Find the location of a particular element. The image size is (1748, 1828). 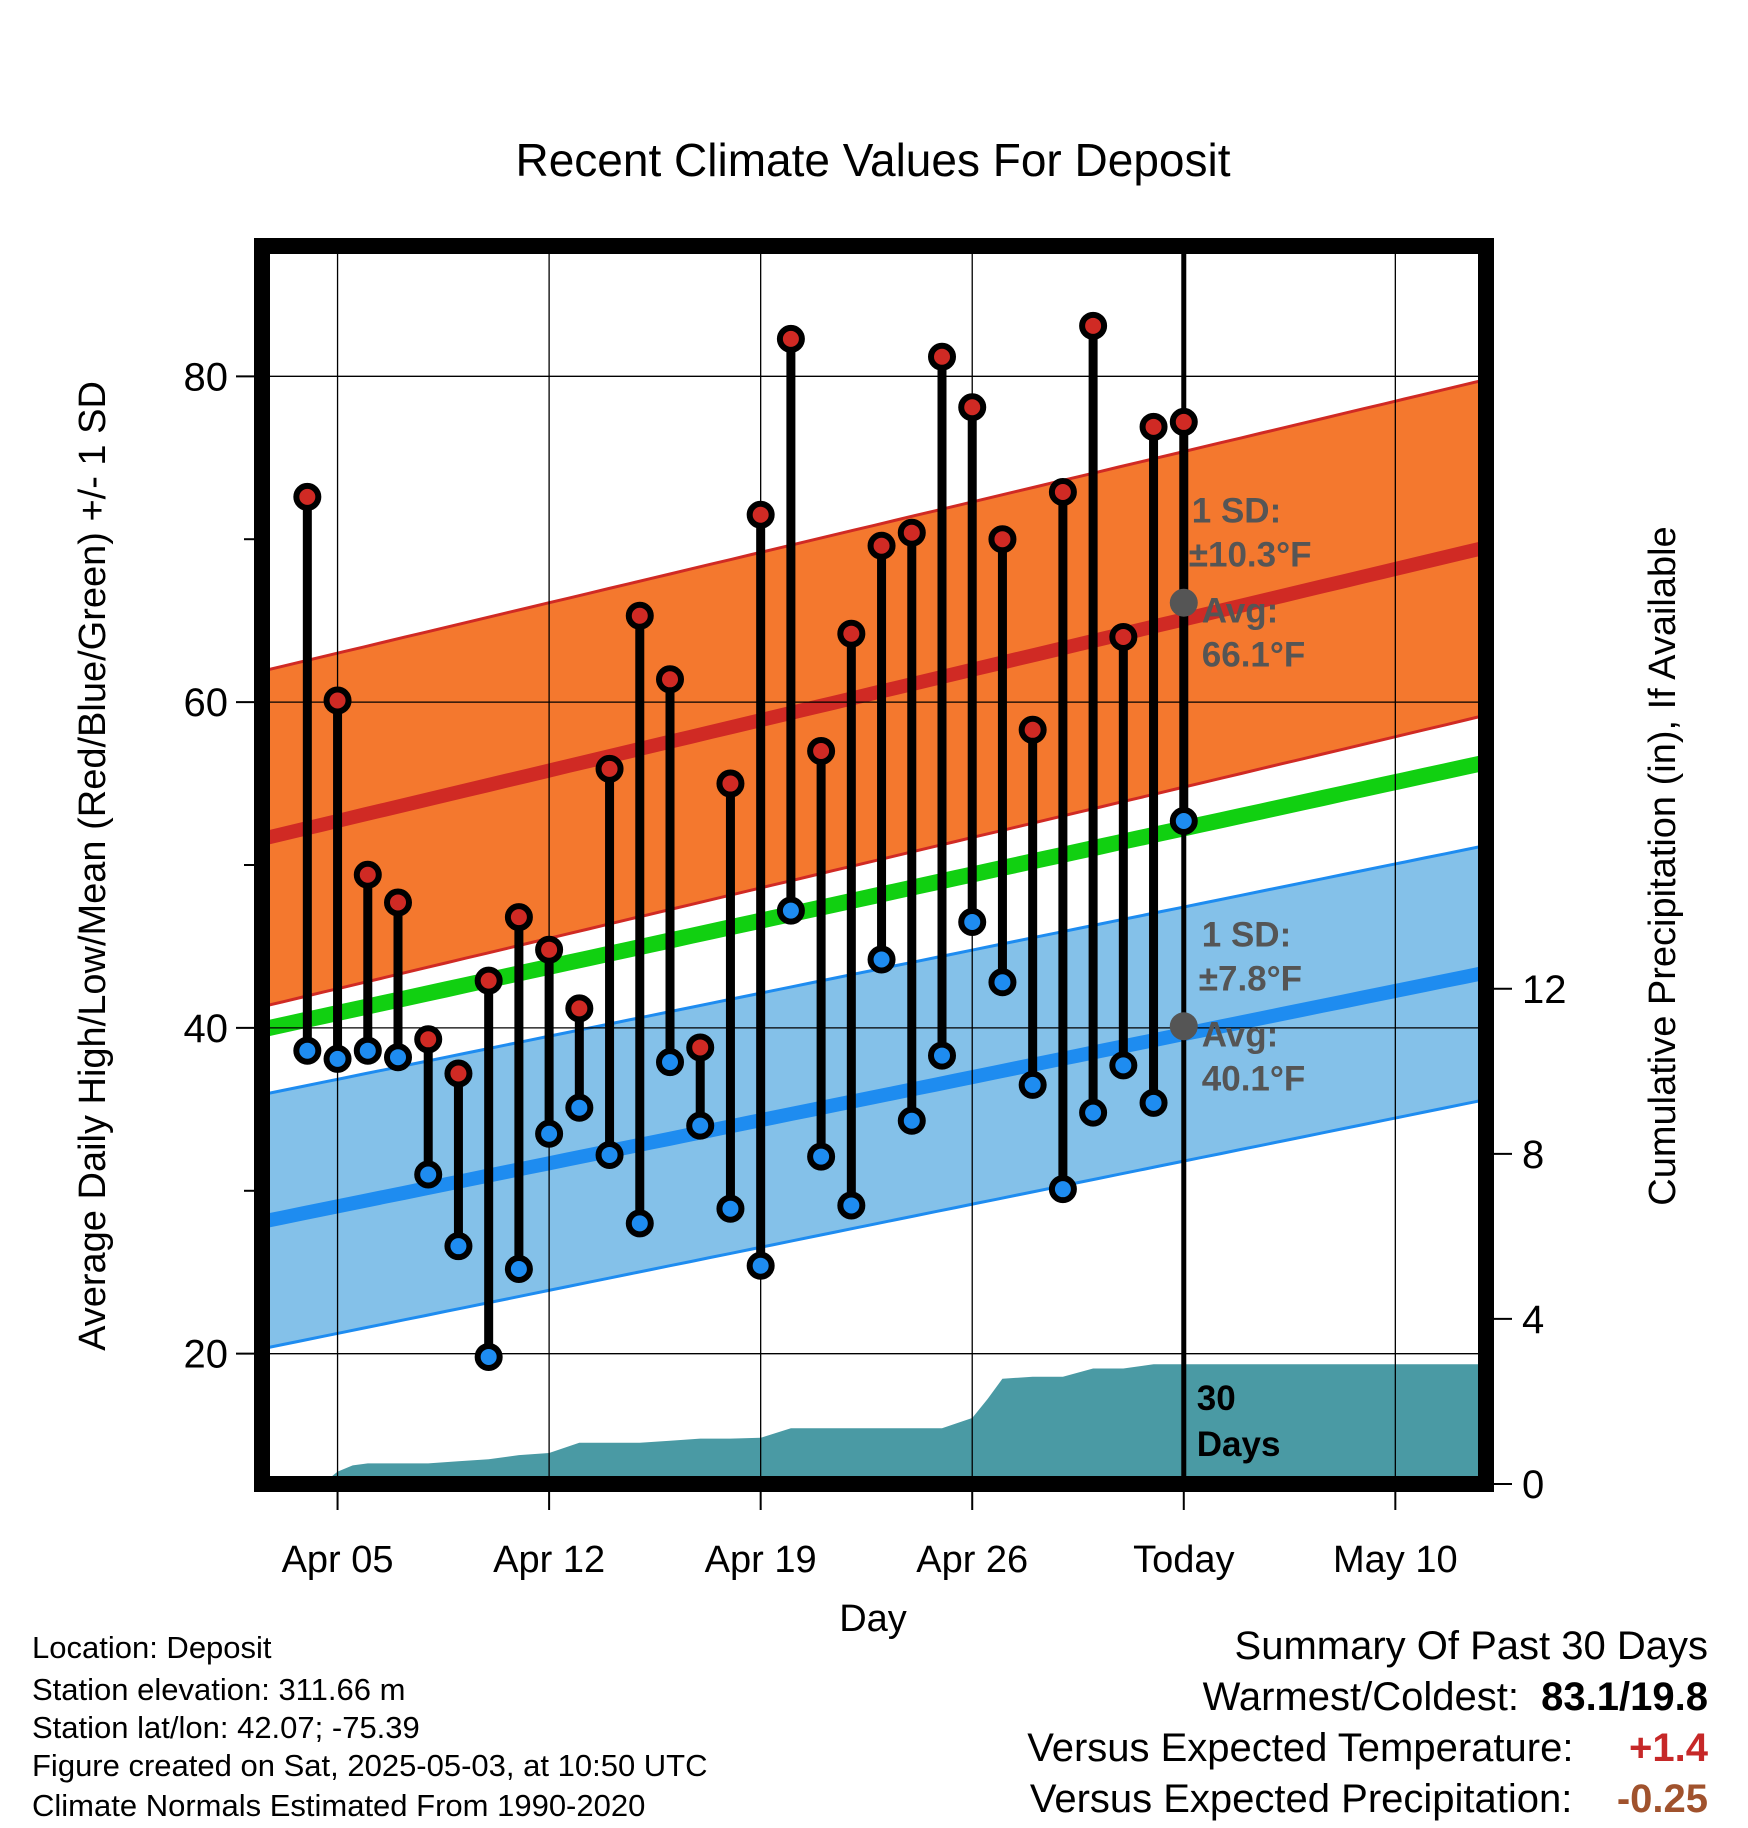

y-tick-label-left: 20 is located at coordinates (206, 1355).